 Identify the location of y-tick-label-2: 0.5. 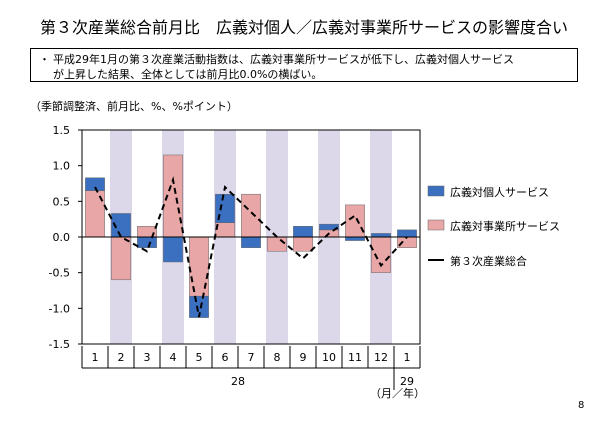
(62, 201).